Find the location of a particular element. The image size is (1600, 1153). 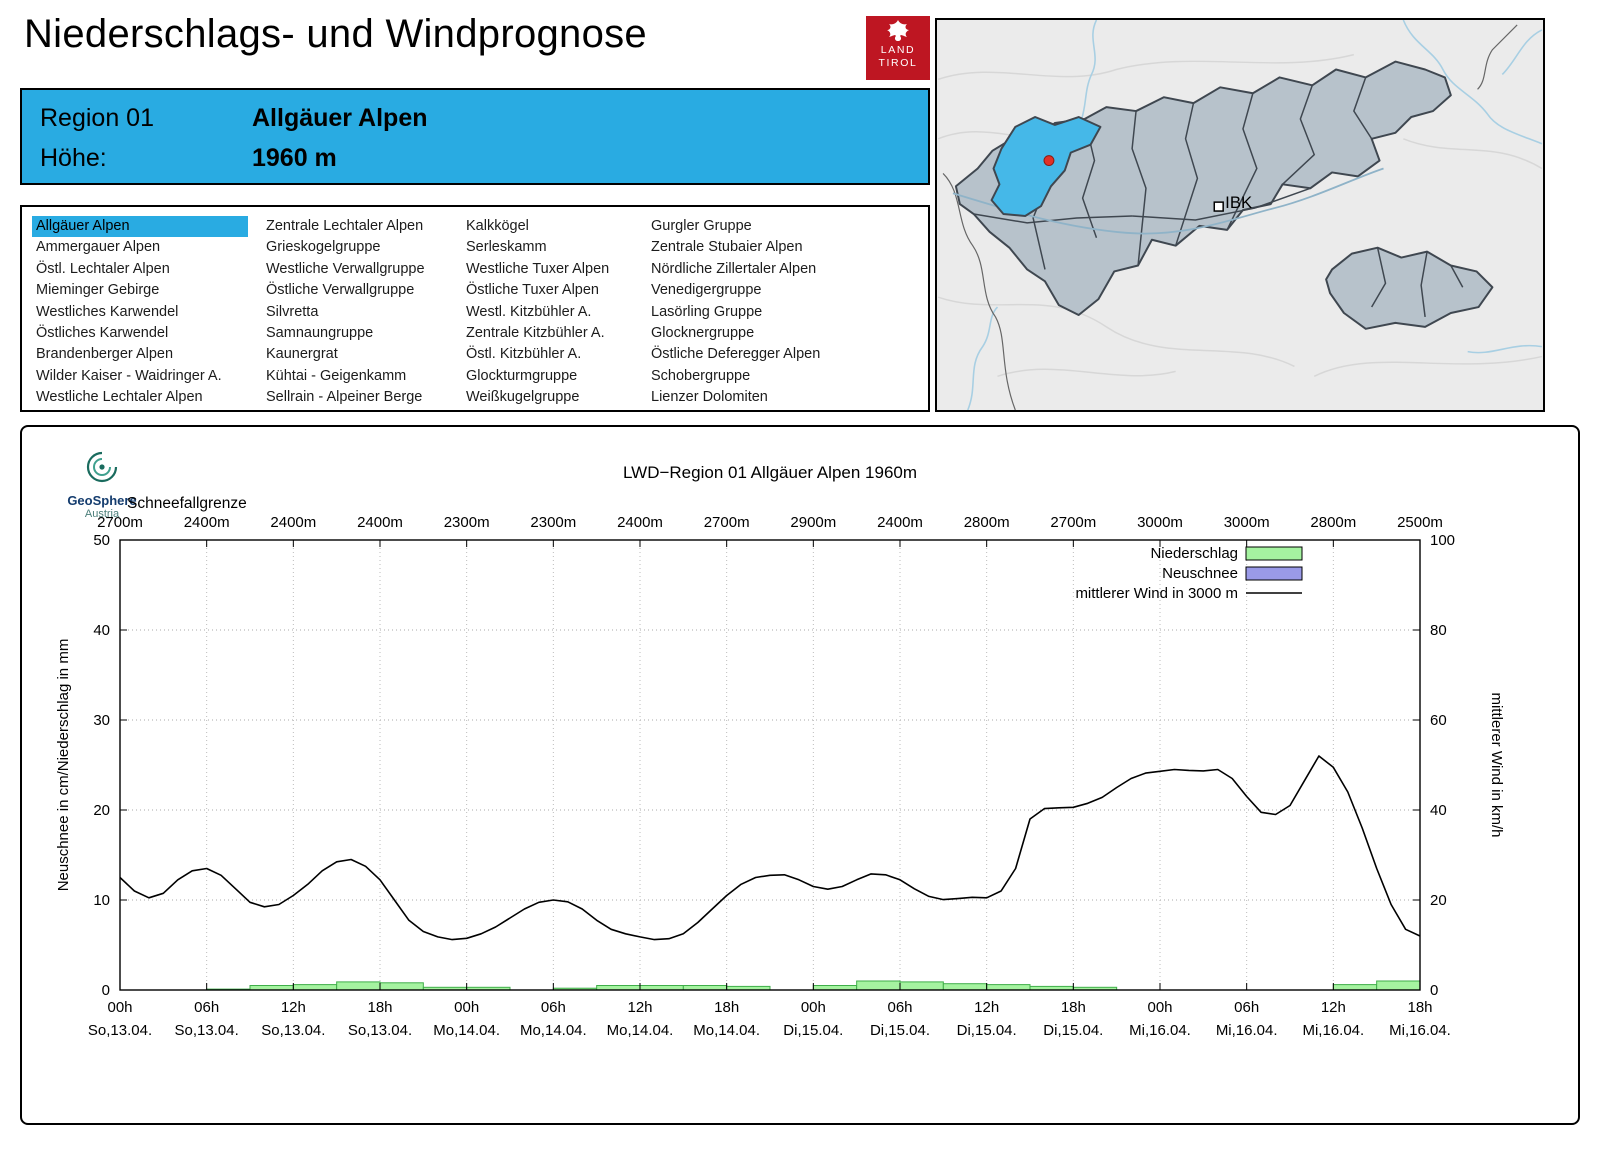

geosphere-logo: GeoSphere Austria is located at coordinates (102, 483).